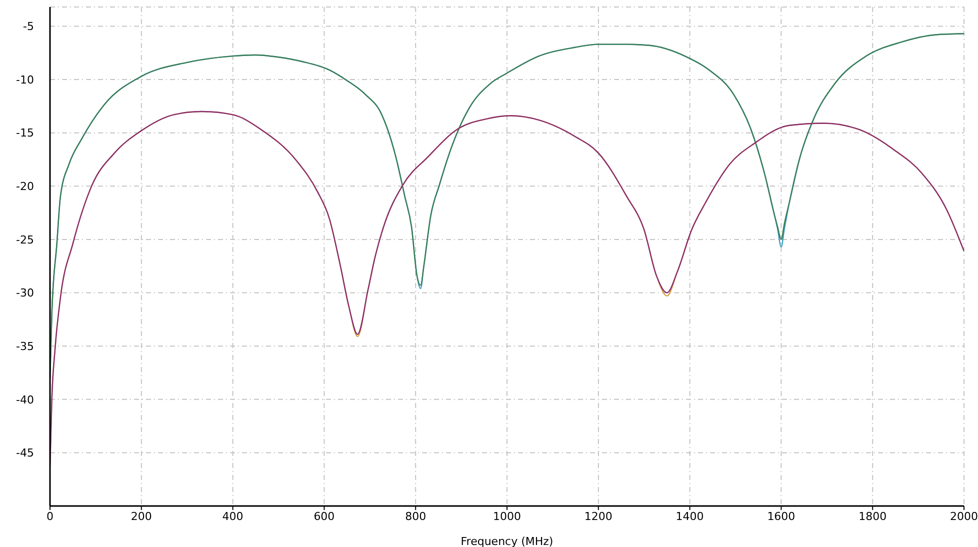 The image size is (978, 547). Describe the element at coordinates (415, 516) in the screenshot. I see `x-tick-label: 800` at that location.